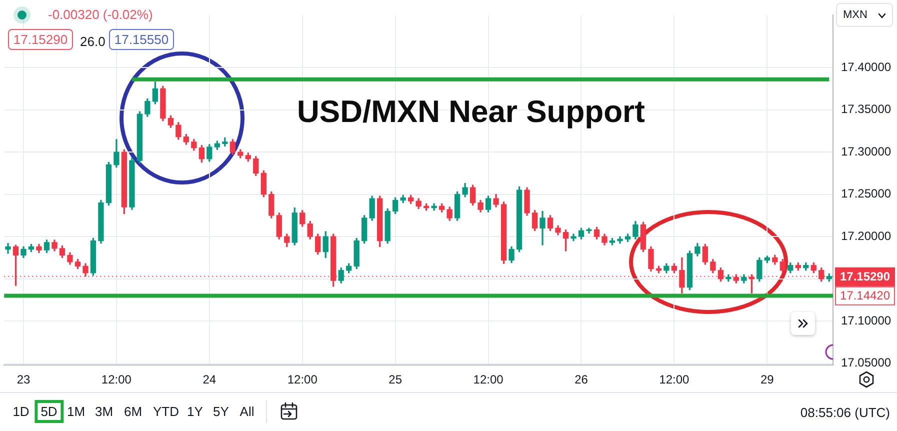  I want to click on text: 08:55:06 (UTC), so click(845, 413).